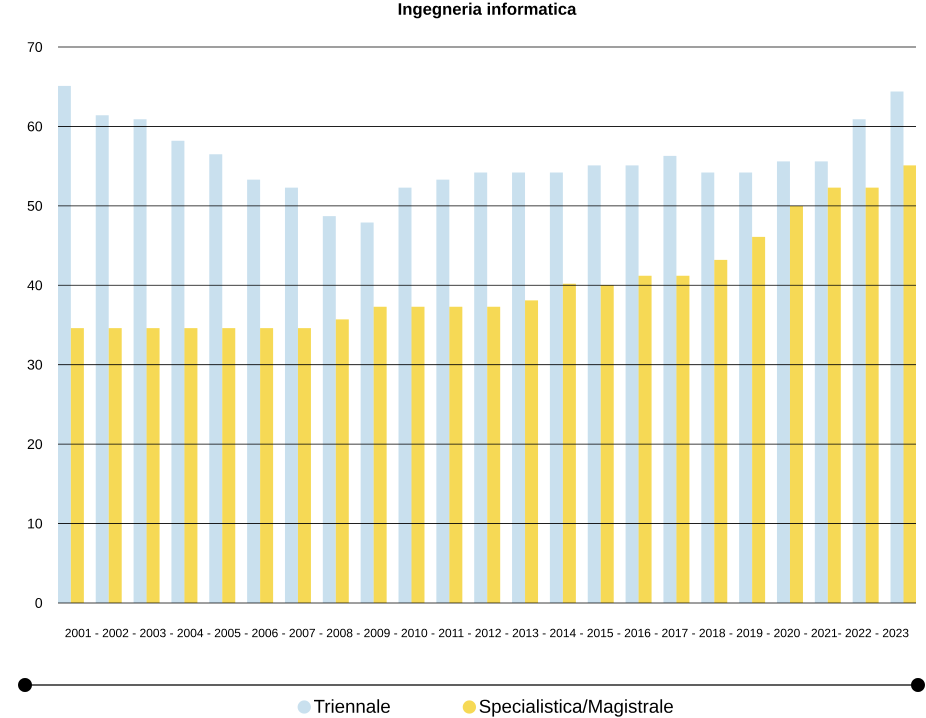 The height and width of the screenshot is (718, 926). Describe the element at coordinates (576, 708) in the screenshot. I see `legend-label: Specialistica/Magistrale` at that location.